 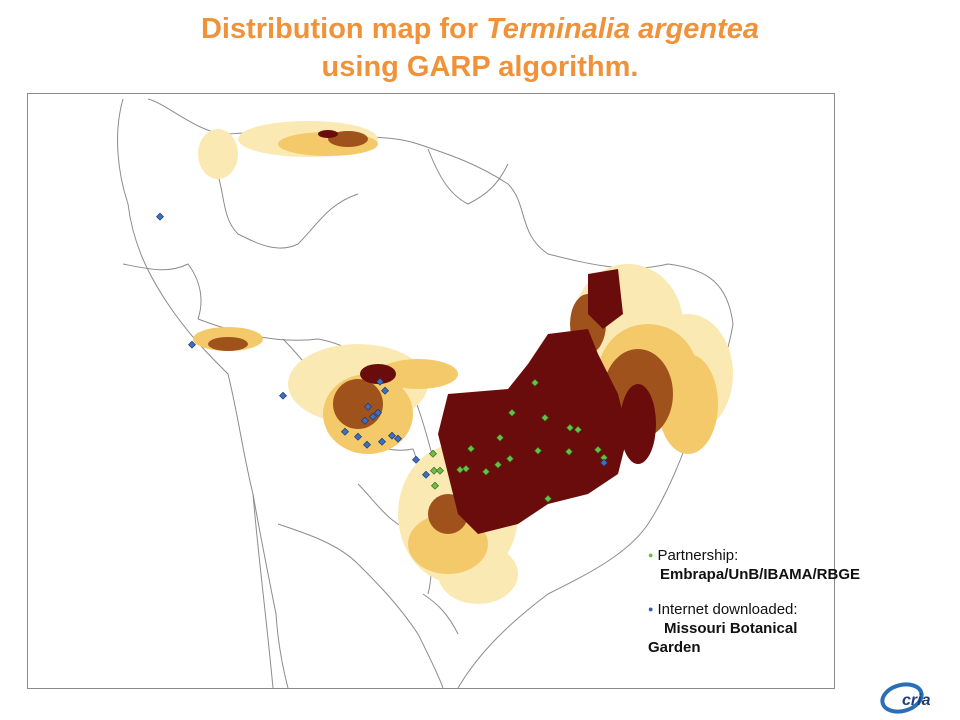 I want to click on border-peru-ecuador, so click(x=162, y=291).